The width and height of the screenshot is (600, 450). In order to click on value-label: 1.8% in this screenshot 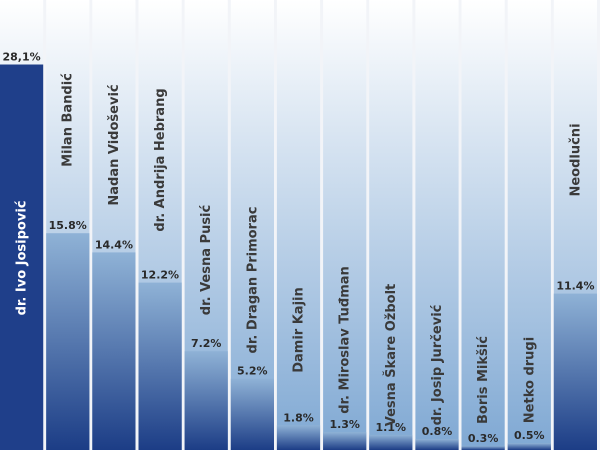, I will do `click(298, 417)`.